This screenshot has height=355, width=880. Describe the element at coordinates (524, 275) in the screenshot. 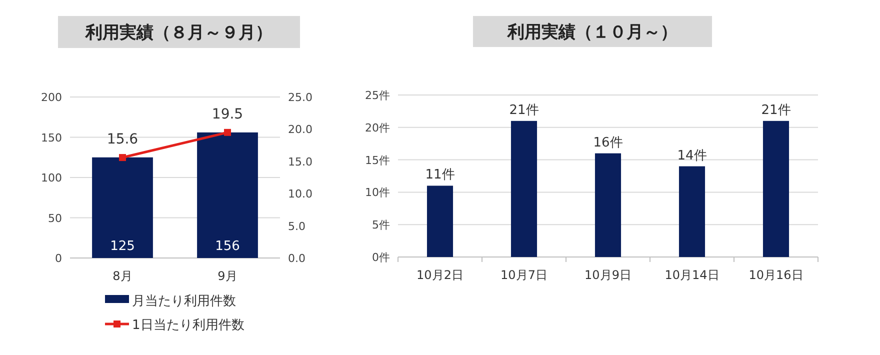

I see `x-tick-label: 10月7日` at that location.